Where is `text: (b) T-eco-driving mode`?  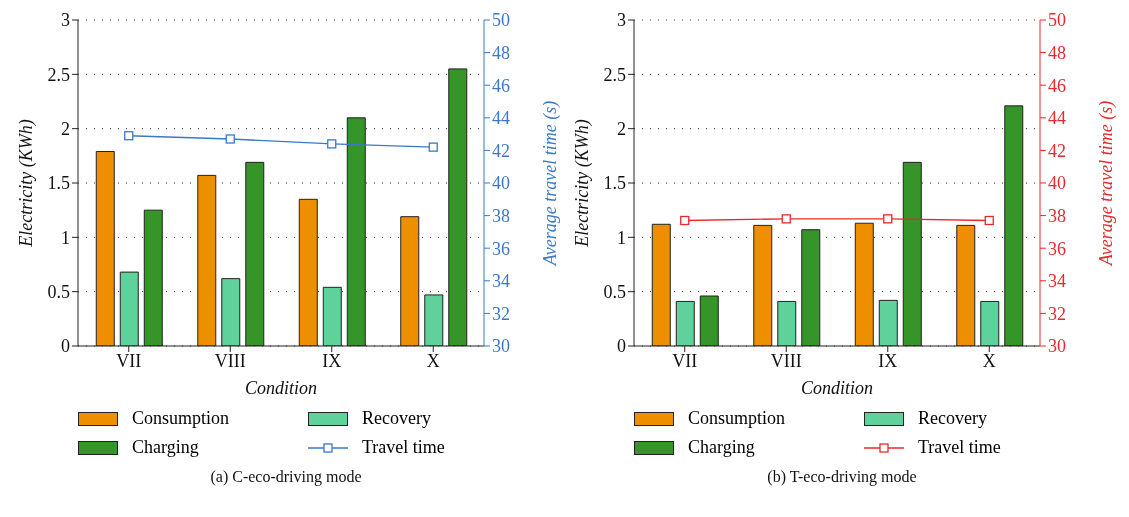 text: (b) T-eco-driving mode is located at coordinates (842, 477).